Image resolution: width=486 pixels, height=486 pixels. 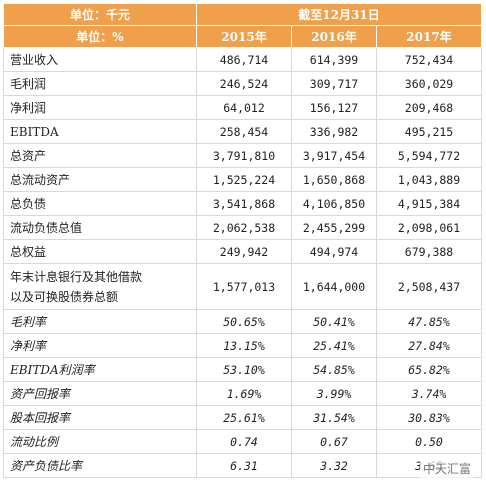 I want to click on value-cell: 4,106,850, so click(x=334, y=203).